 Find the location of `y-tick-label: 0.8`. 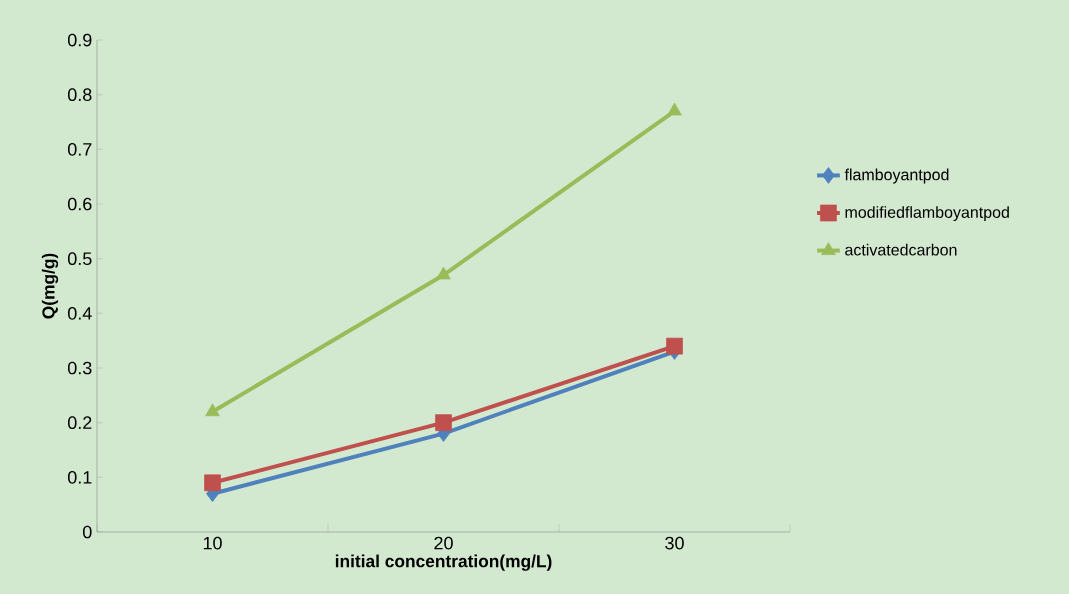

y-tick-label: 0.8 is located at coordinates (79, 95).